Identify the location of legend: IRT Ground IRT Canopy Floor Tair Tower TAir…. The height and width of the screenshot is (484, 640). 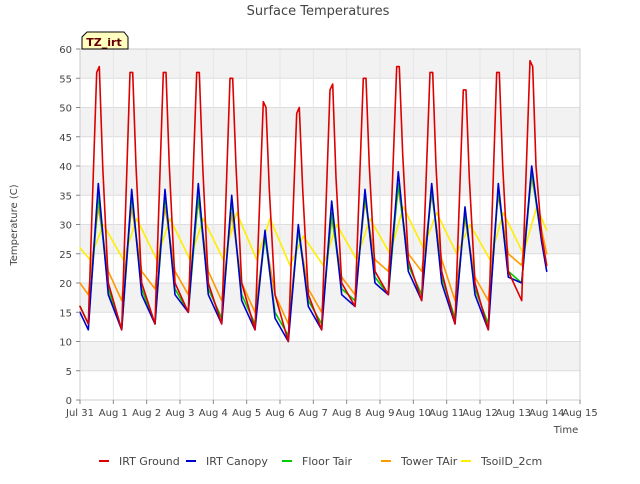
(320, 461).